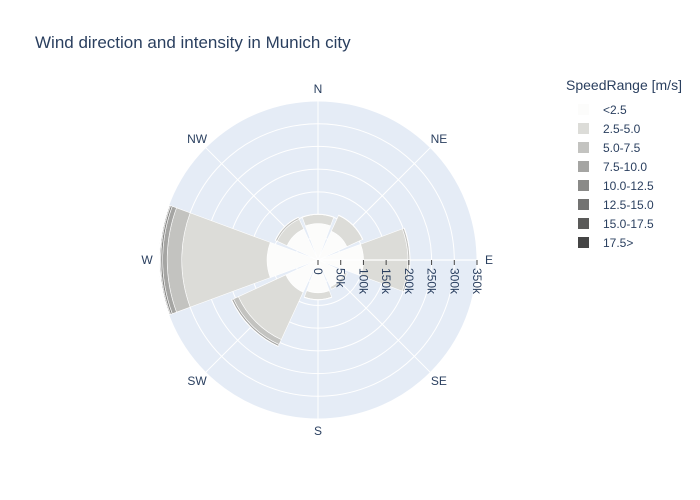 Image resolution: width=700 pixels, height=500 pixels. Describe the element at coordinates (439, 139) in the screenshot. I see `direction-label-NE: NE` at that location.